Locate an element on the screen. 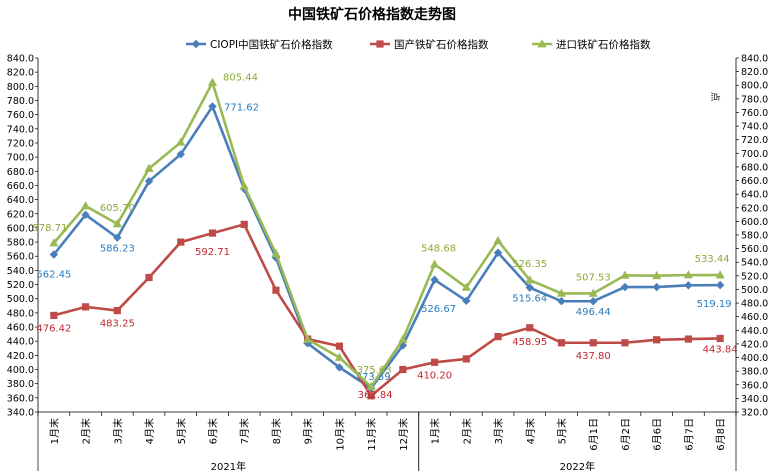 The width and height of the screenshot is (780, 475). right-tick-label: 580.0 is located at coordinates (754, 236).